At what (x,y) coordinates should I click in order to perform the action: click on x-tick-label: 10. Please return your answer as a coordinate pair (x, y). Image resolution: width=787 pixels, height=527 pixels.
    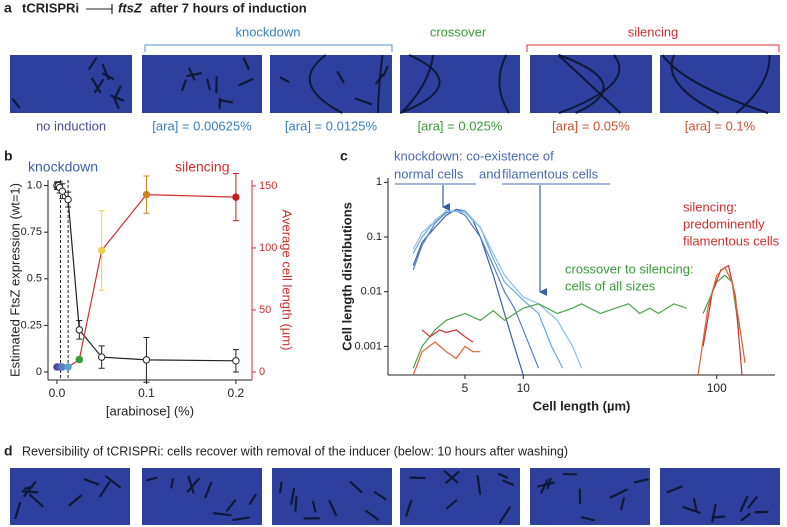
    Looking at the image, I should click on (524, 388).